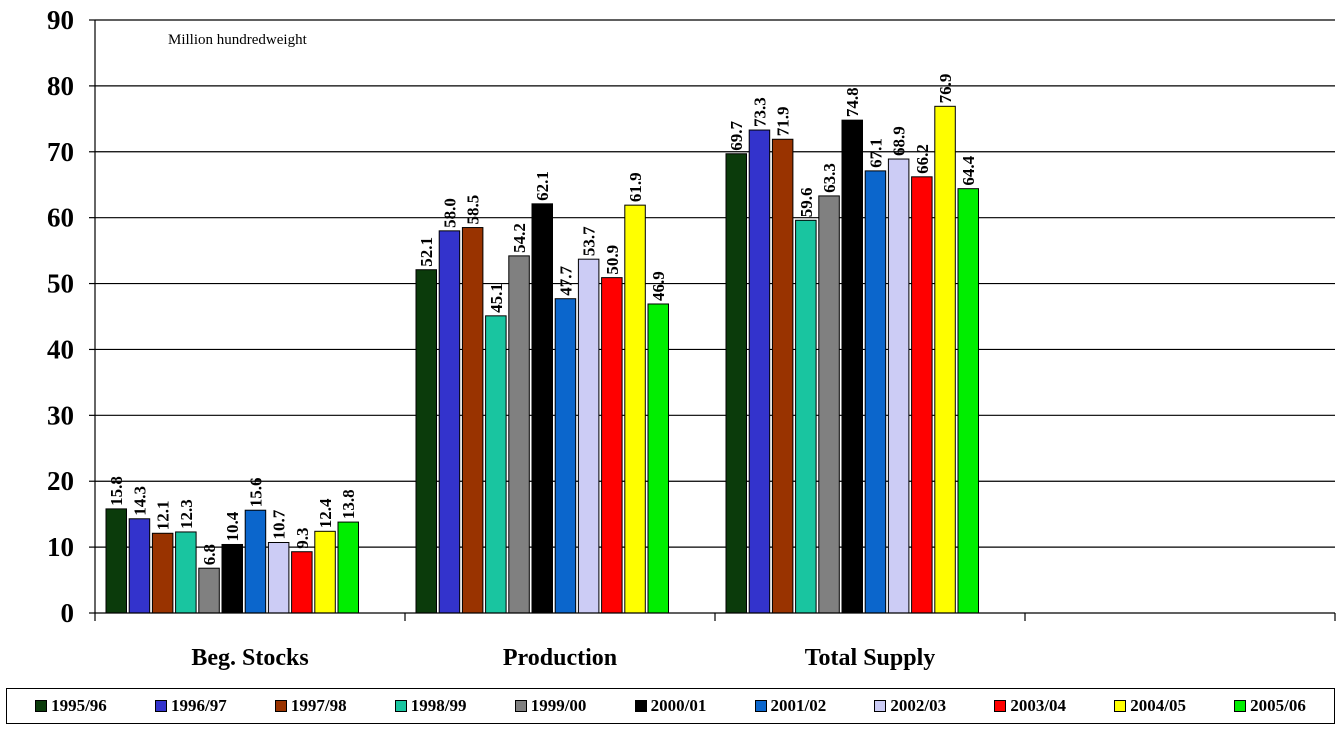 The width and height of the screenshot is (1341, 730). What do you see at coordinates (473, 210) in the screenshot?
I see `data-label: 58.5` at bounding box center [473, 210].